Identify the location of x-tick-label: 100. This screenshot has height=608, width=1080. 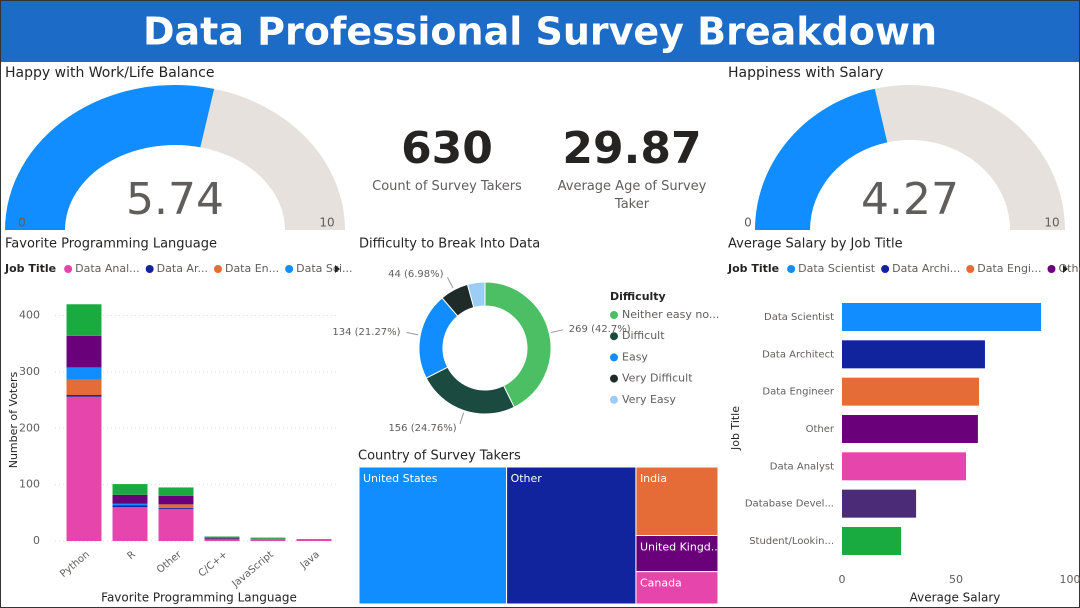
(1070, 579).